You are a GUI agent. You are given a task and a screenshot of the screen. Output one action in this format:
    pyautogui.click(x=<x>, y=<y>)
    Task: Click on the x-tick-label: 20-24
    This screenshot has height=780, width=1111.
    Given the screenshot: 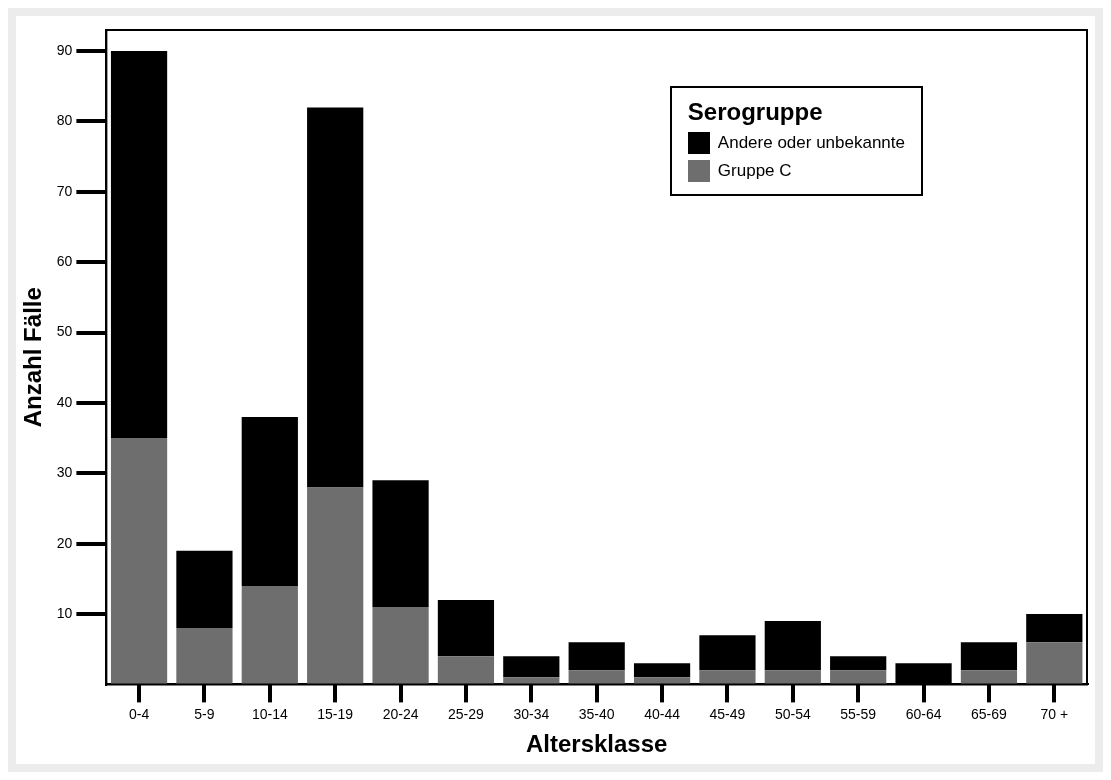 What is the action you would take?
    pyautogui.click(x=400, y=713)
    